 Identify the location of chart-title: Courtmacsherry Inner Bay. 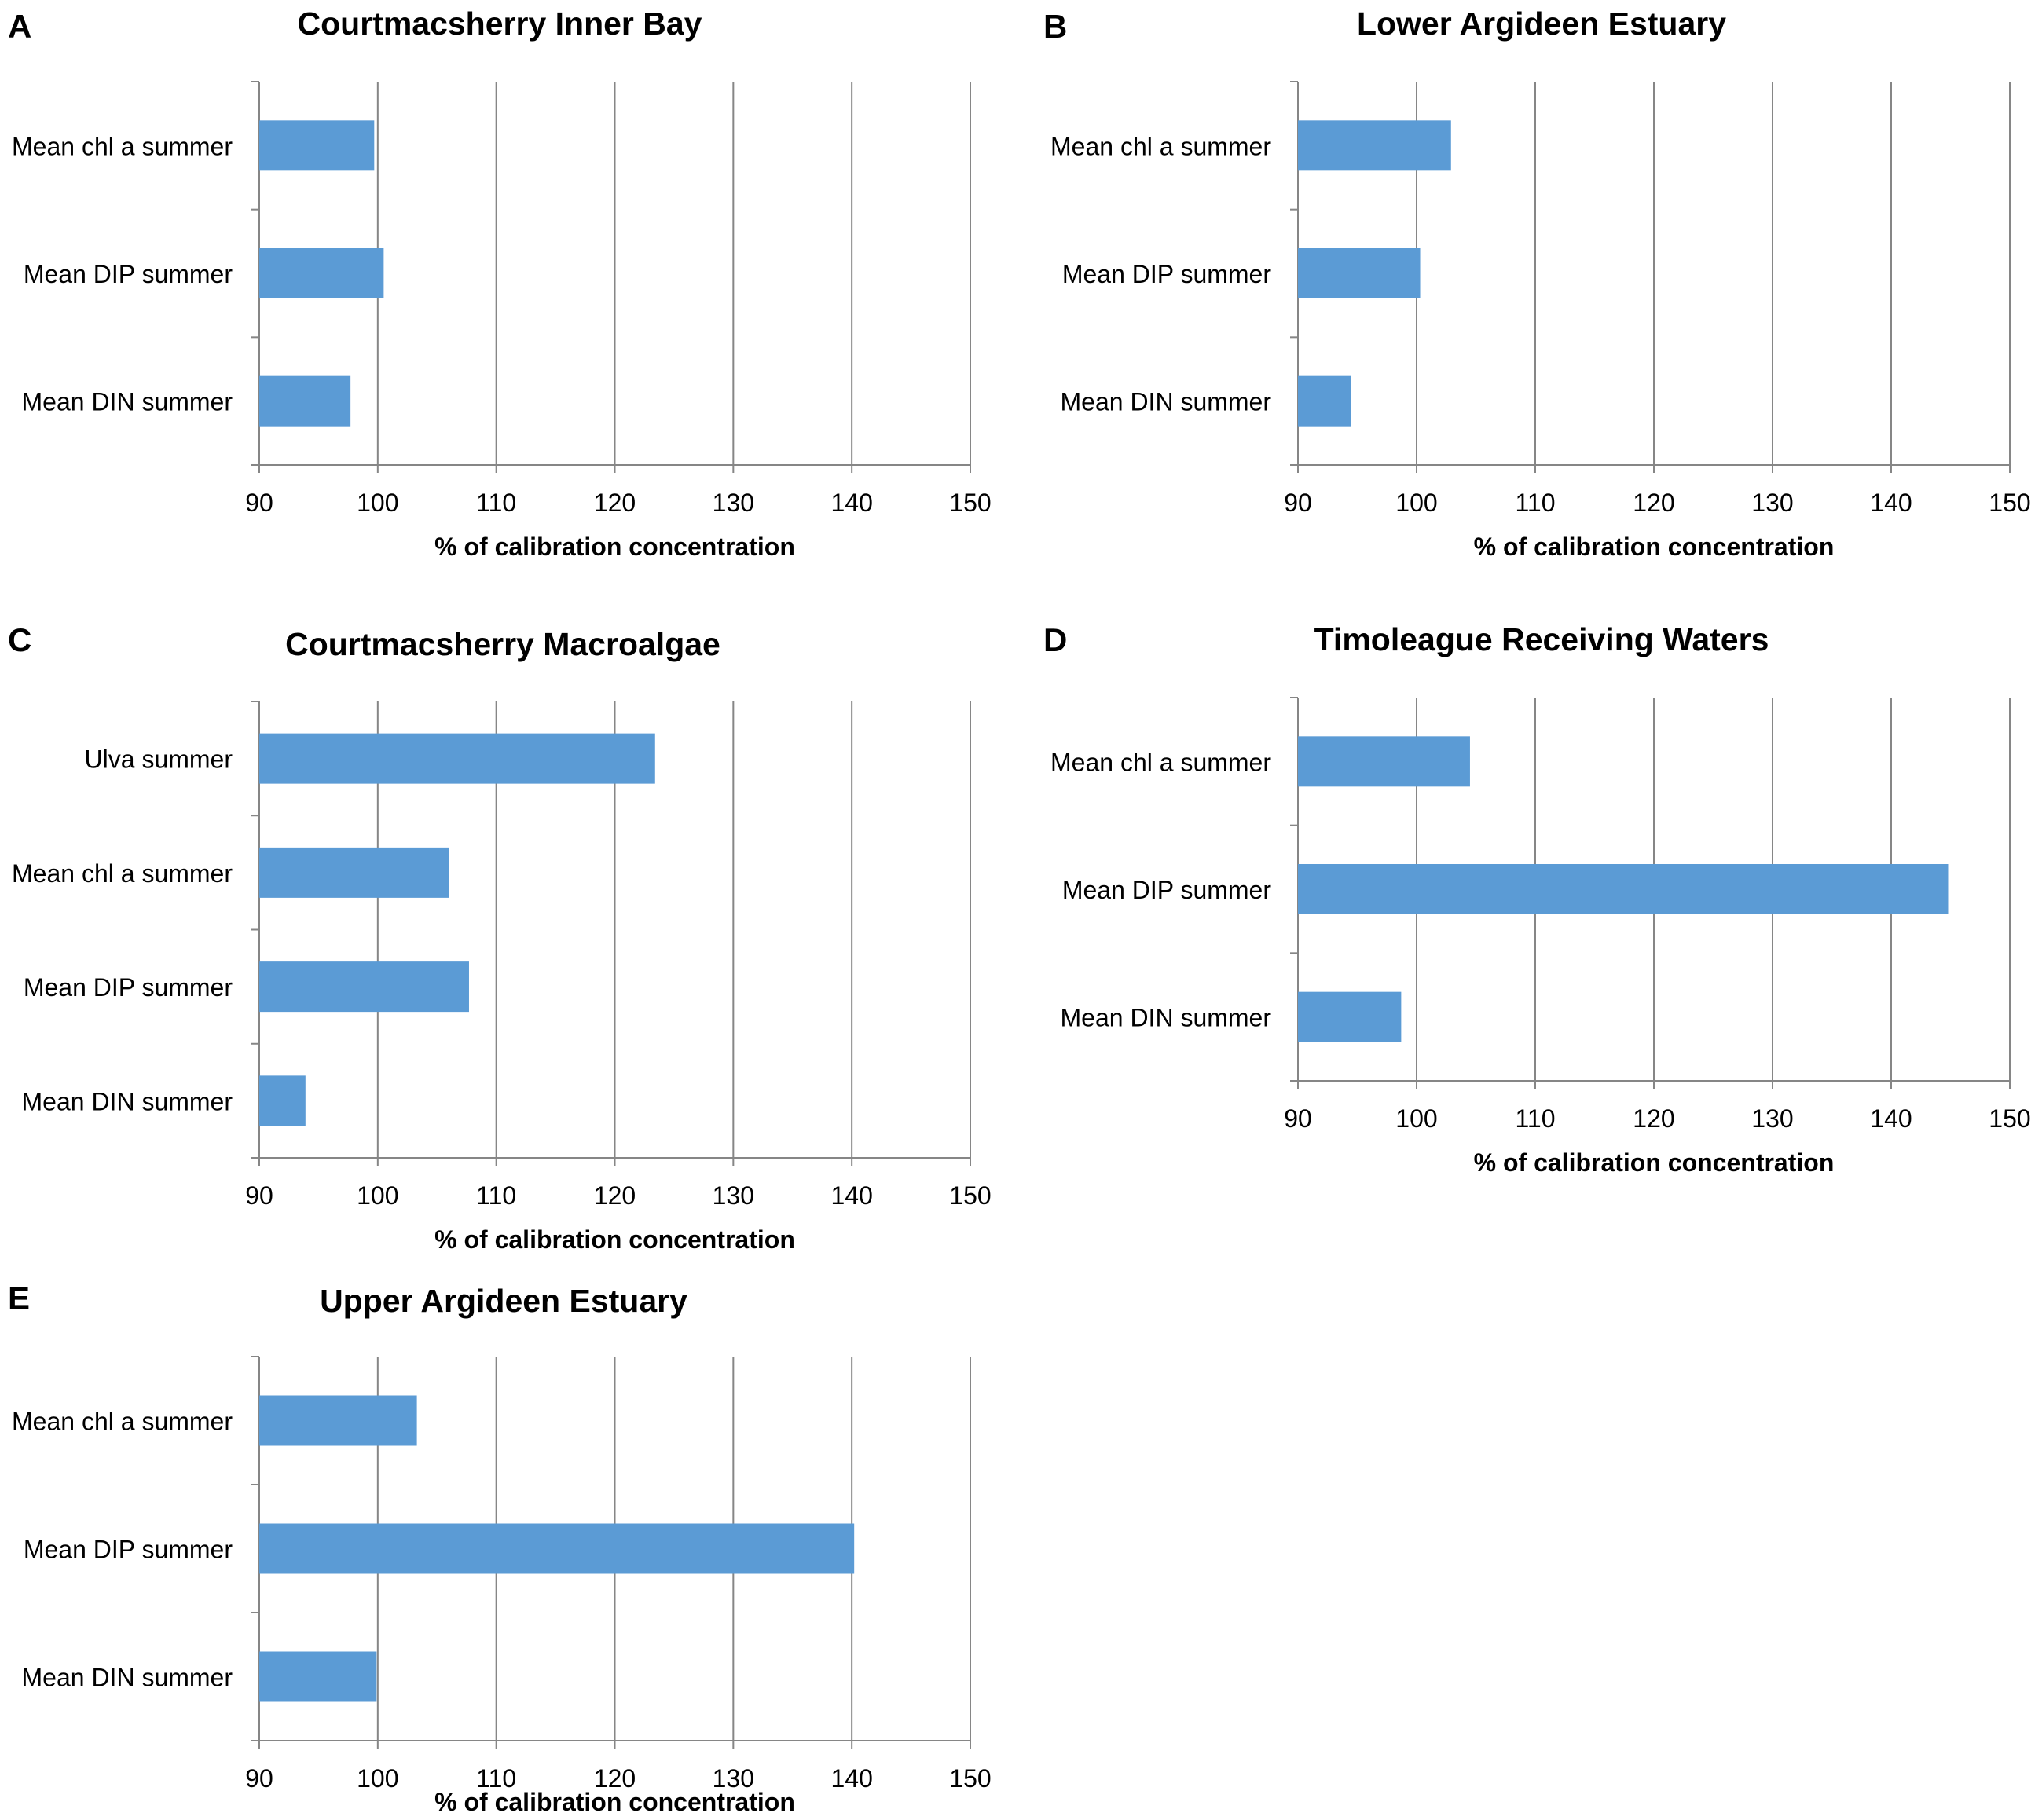
(500, 23).